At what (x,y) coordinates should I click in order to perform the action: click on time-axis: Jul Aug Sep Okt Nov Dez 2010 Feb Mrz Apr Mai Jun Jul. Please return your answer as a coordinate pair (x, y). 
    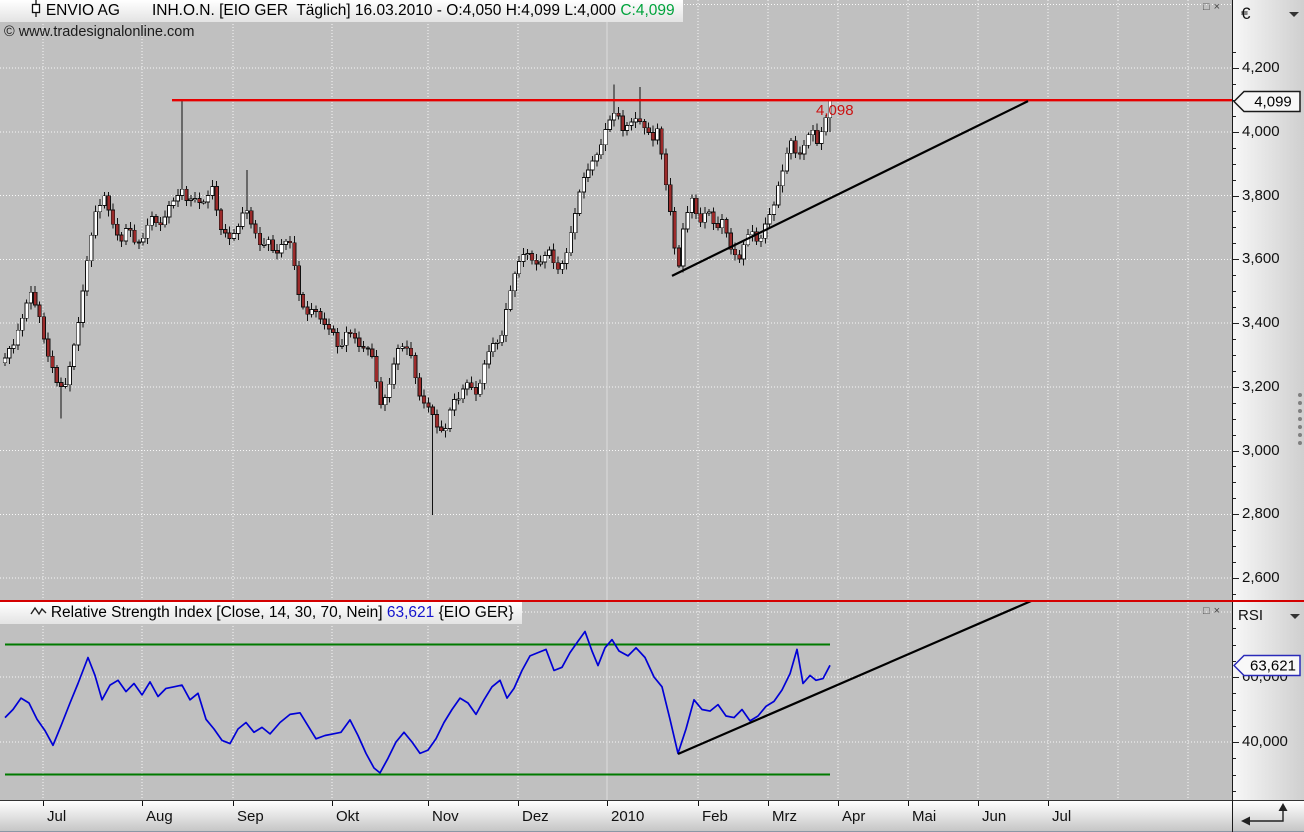
    Looking at the image, I should click on (652, 816).